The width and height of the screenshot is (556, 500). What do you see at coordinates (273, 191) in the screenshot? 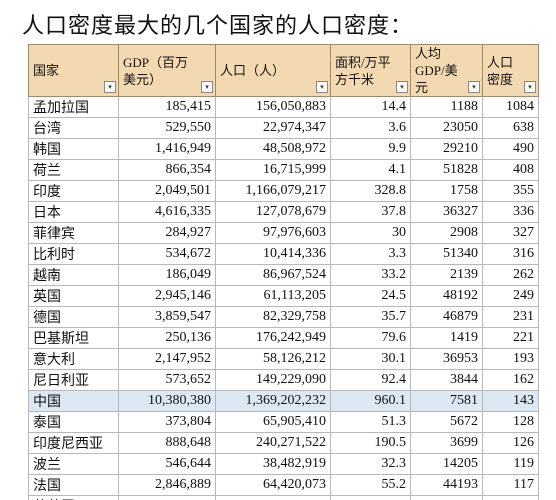
I see `table-cell: 1,166,079,217` at bounding box center [273, 191].